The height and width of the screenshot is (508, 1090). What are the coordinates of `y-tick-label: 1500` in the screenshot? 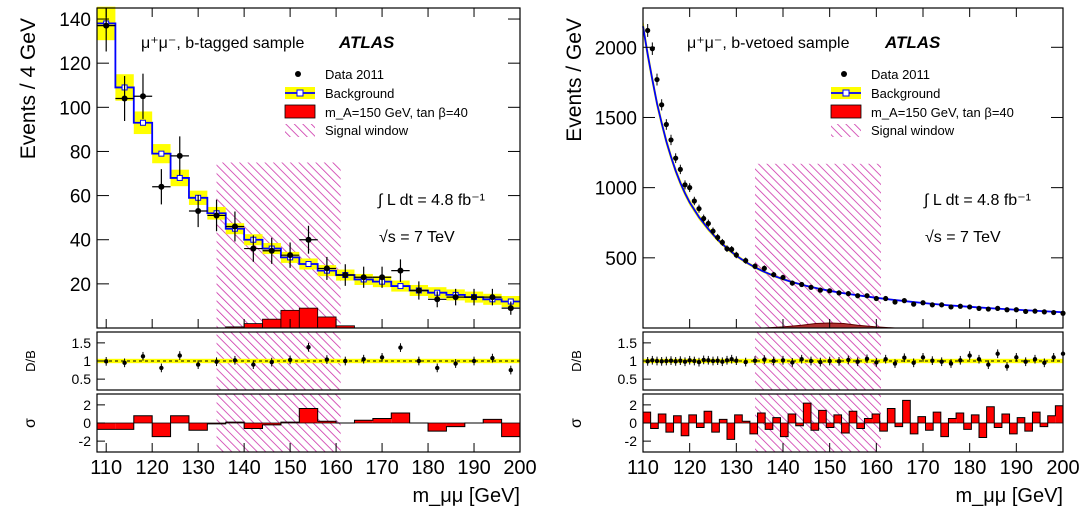 It's located at (616, 118).